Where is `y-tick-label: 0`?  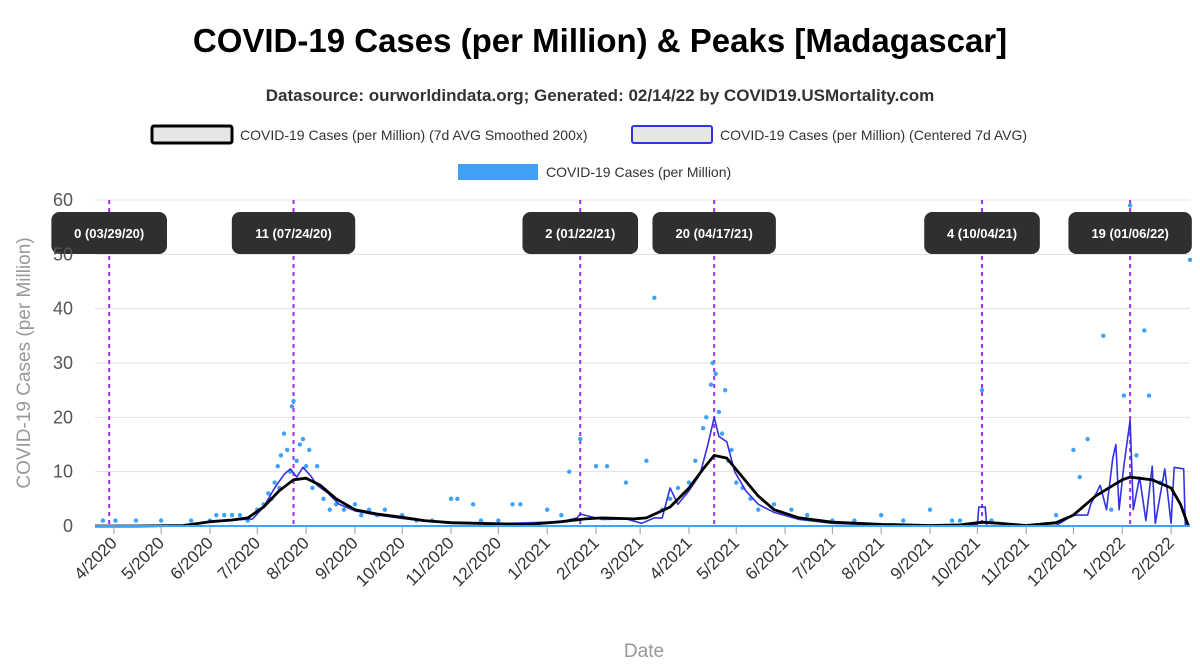
y-tick-label: 0 is located at coordinates (68, 526).